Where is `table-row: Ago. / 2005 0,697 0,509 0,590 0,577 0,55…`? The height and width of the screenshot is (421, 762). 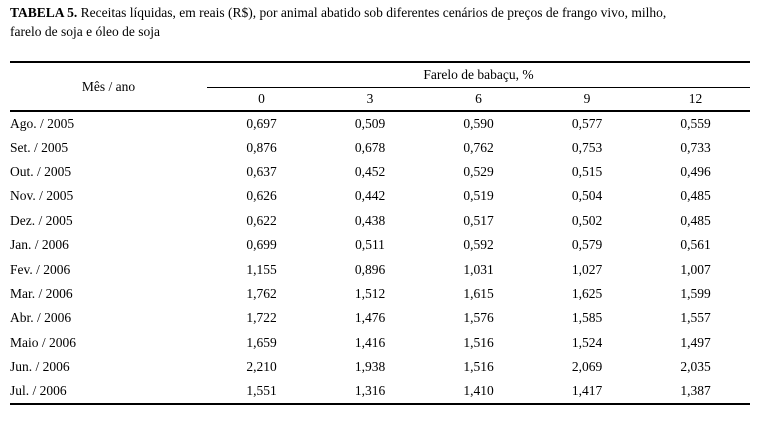
table-row: Ago. / 2005 0,697 0,509 0,590 0,577 0,55… is located at coordinates (380, 123).